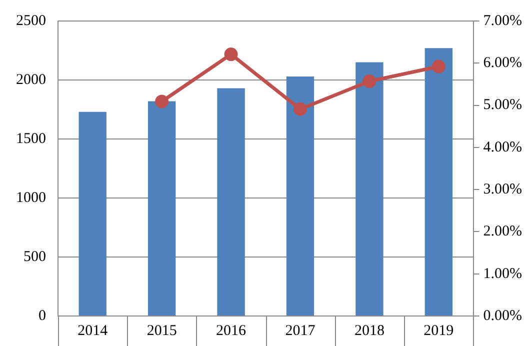  Describe the element at coordinates (502, 232) in the screenshot. I see `y2-tick-label: 2.00%` at that location.